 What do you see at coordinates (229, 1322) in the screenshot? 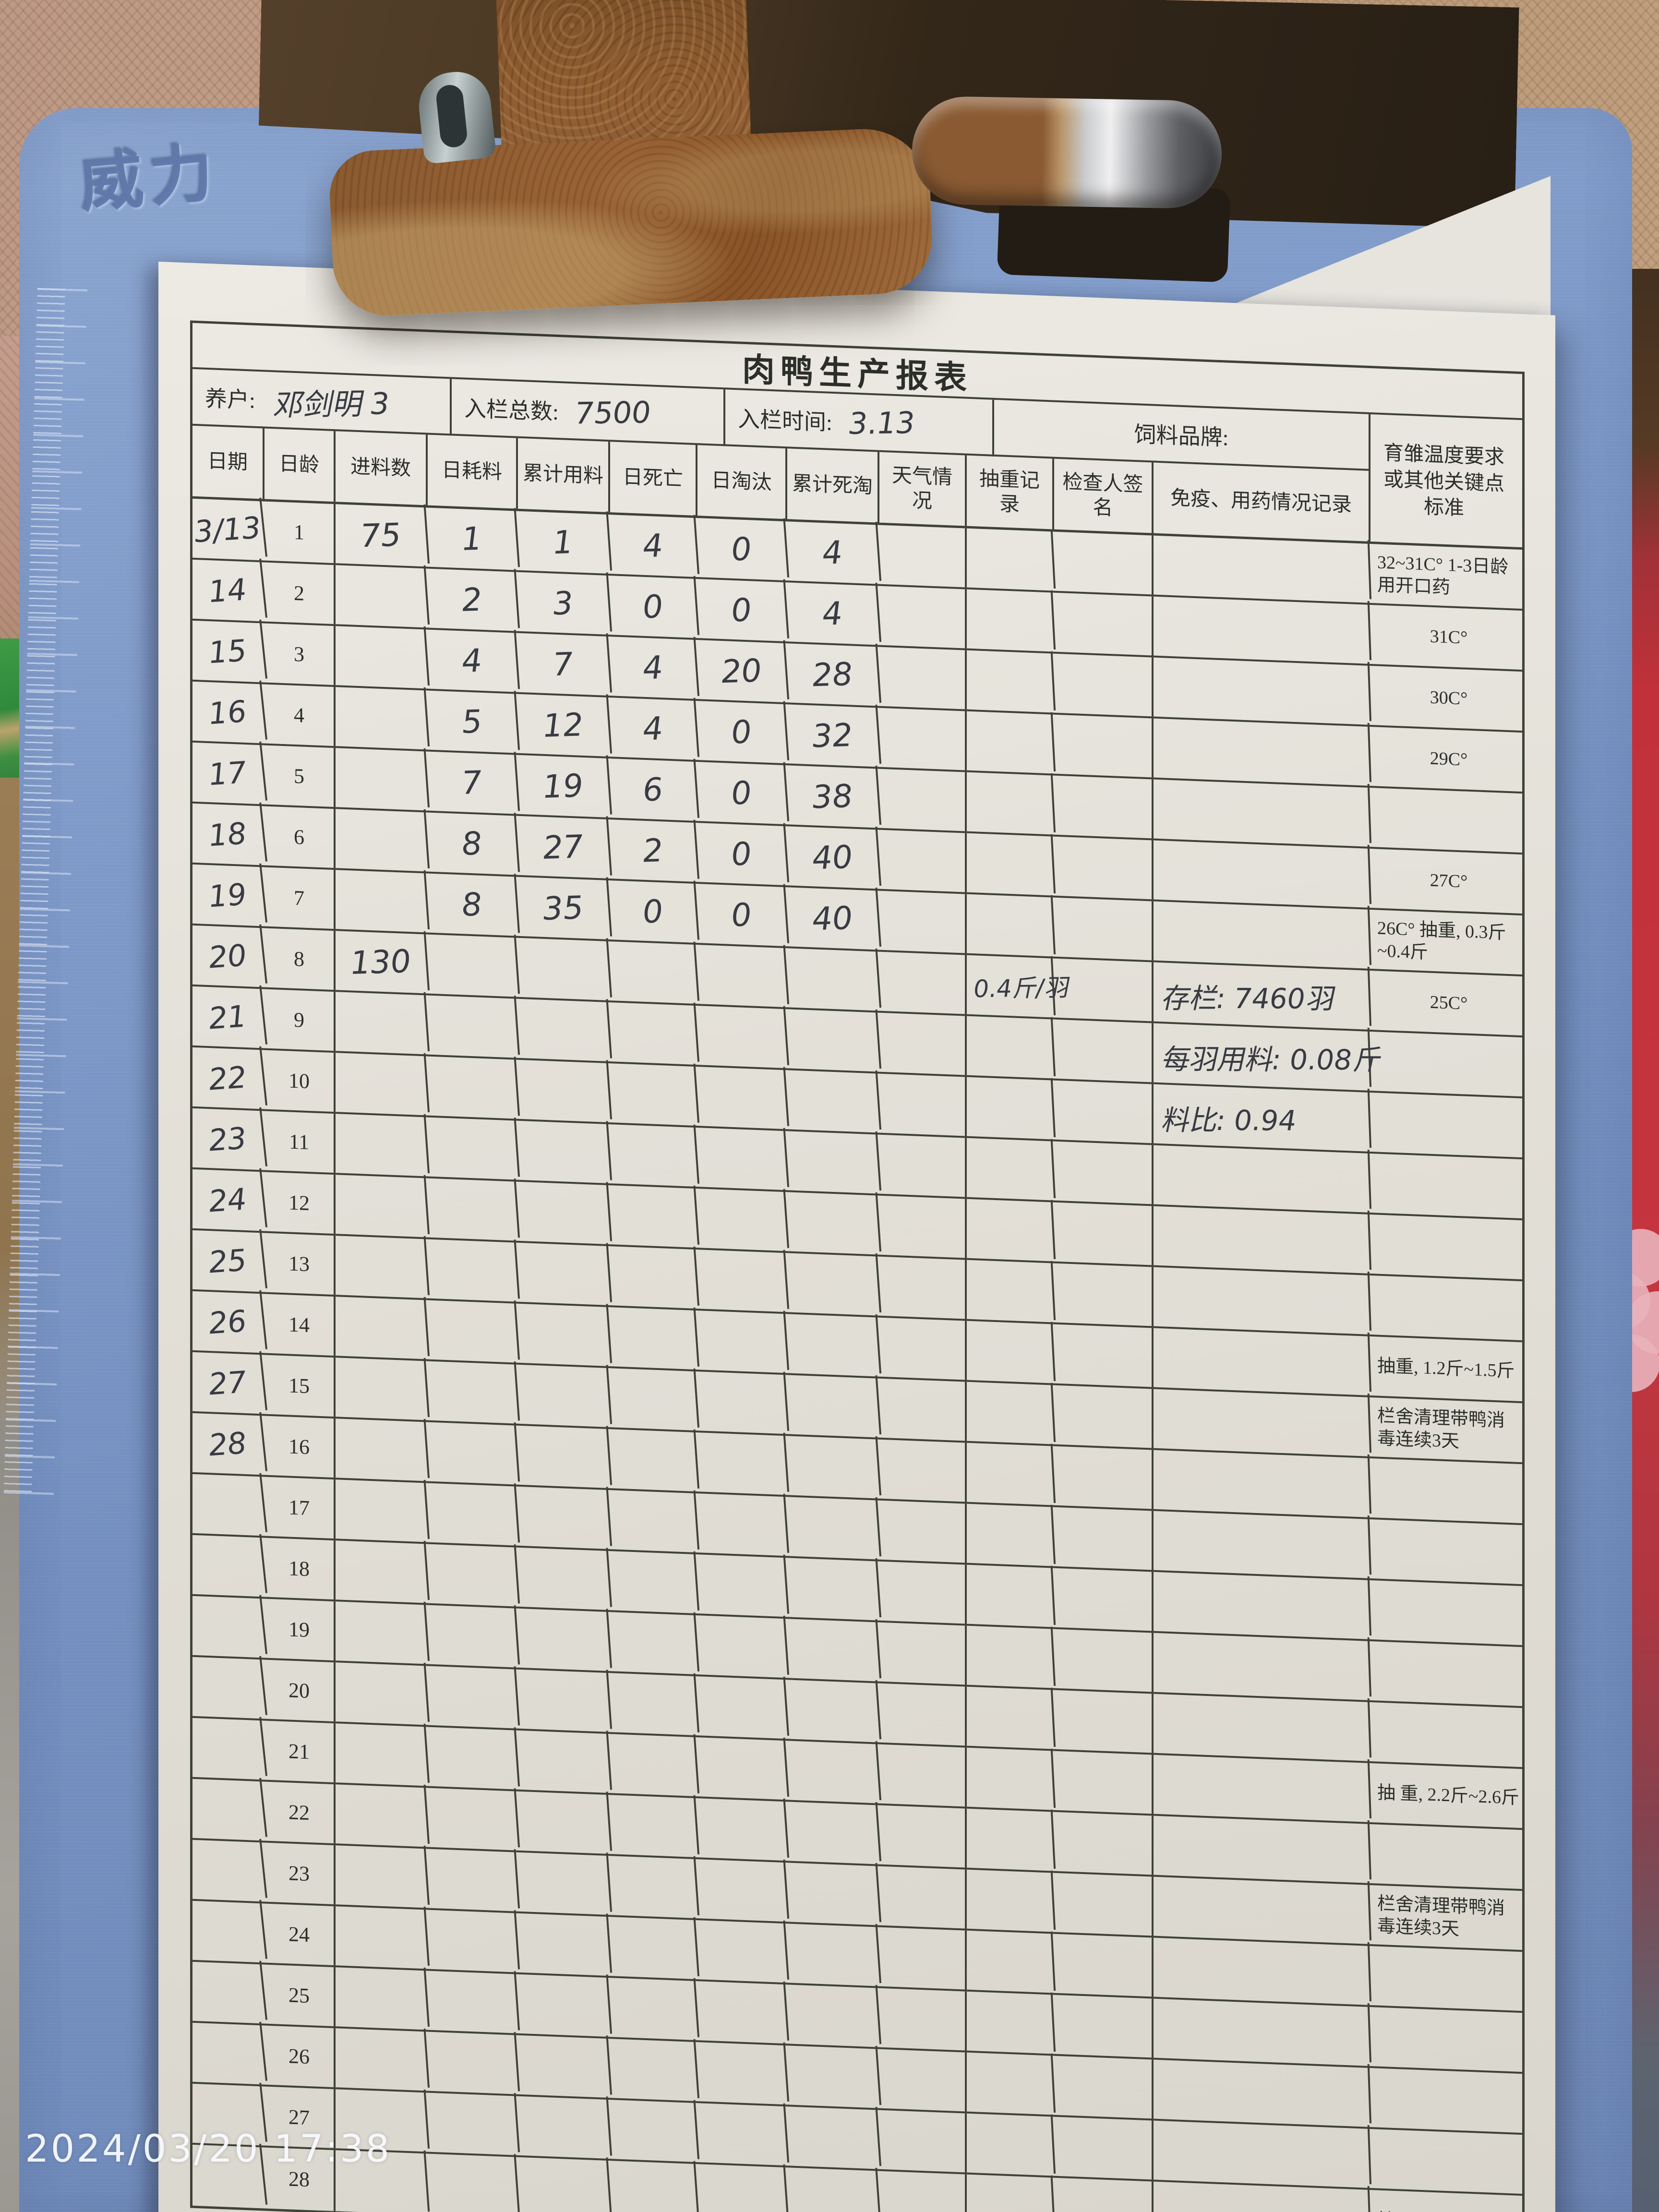
I see `cell-date: 26` at bounding box center [229, 1322].